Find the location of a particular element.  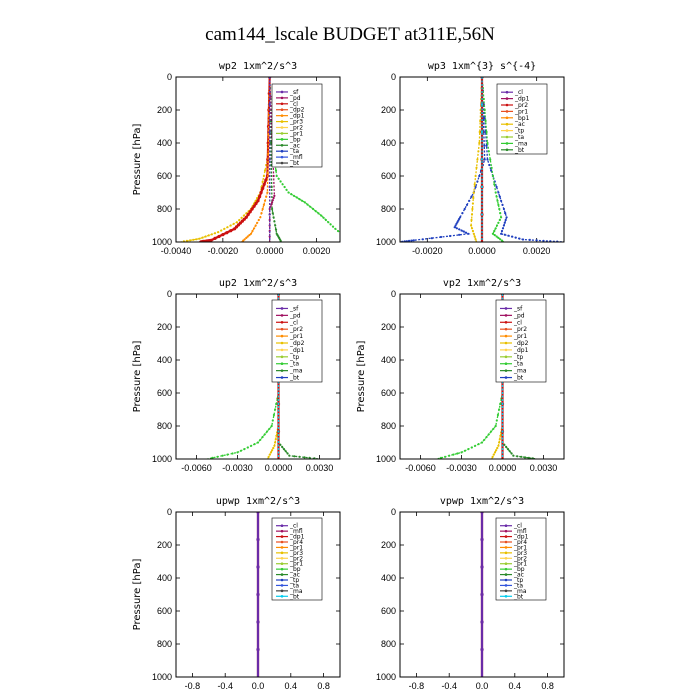

x-tick-label: 0.8 is located at coordinates (323, 686).